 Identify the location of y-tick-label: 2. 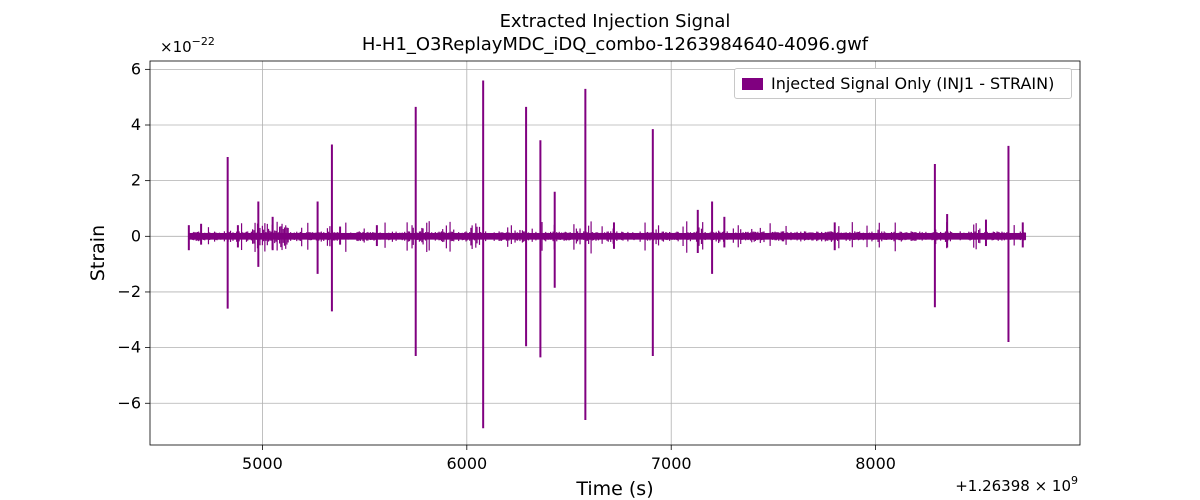
(136, 180).